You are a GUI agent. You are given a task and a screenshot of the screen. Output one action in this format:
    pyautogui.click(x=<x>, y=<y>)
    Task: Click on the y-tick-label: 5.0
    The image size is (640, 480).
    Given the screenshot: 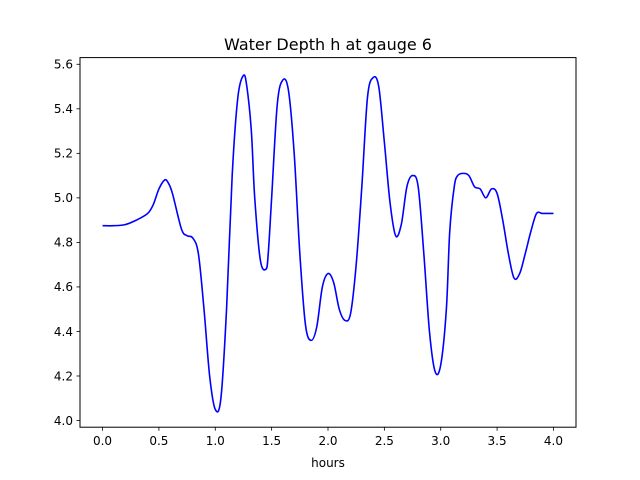 What is the action you would take?
    pyautogui.click(x=63, y=198)
    